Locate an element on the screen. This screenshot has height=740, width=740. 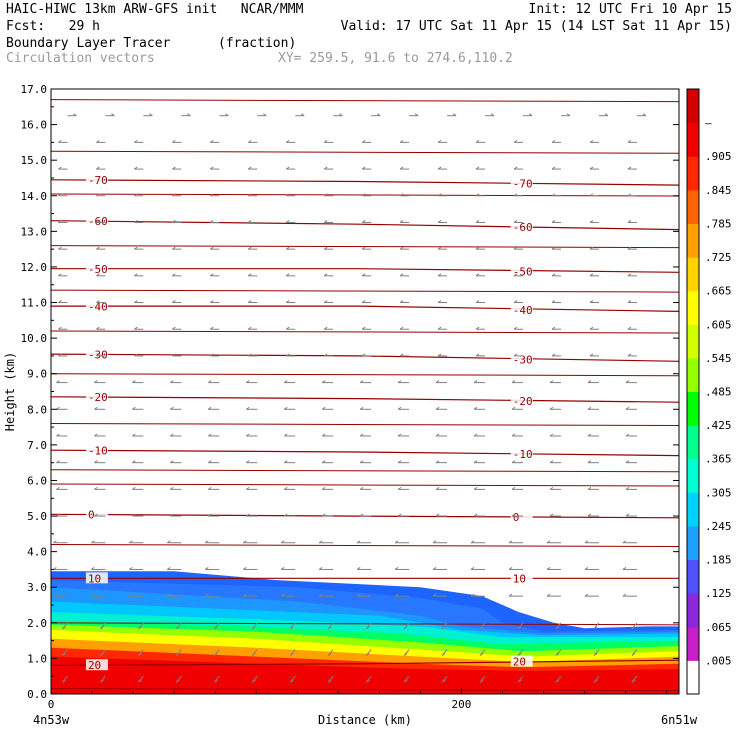
y-tick-label: 5.0 is located at coordinates (37, 516).